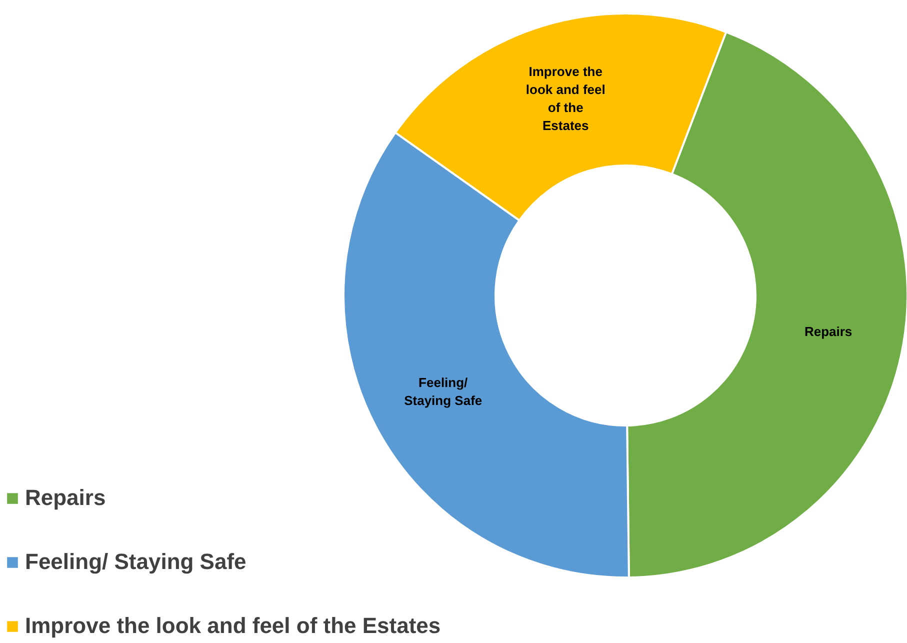 The width and height of the screenshot is (907, 643). What do you see at coordinates (828, 332) in the screenshot?
I see `slice-label: Repairs` at bounding box center [828, 332].